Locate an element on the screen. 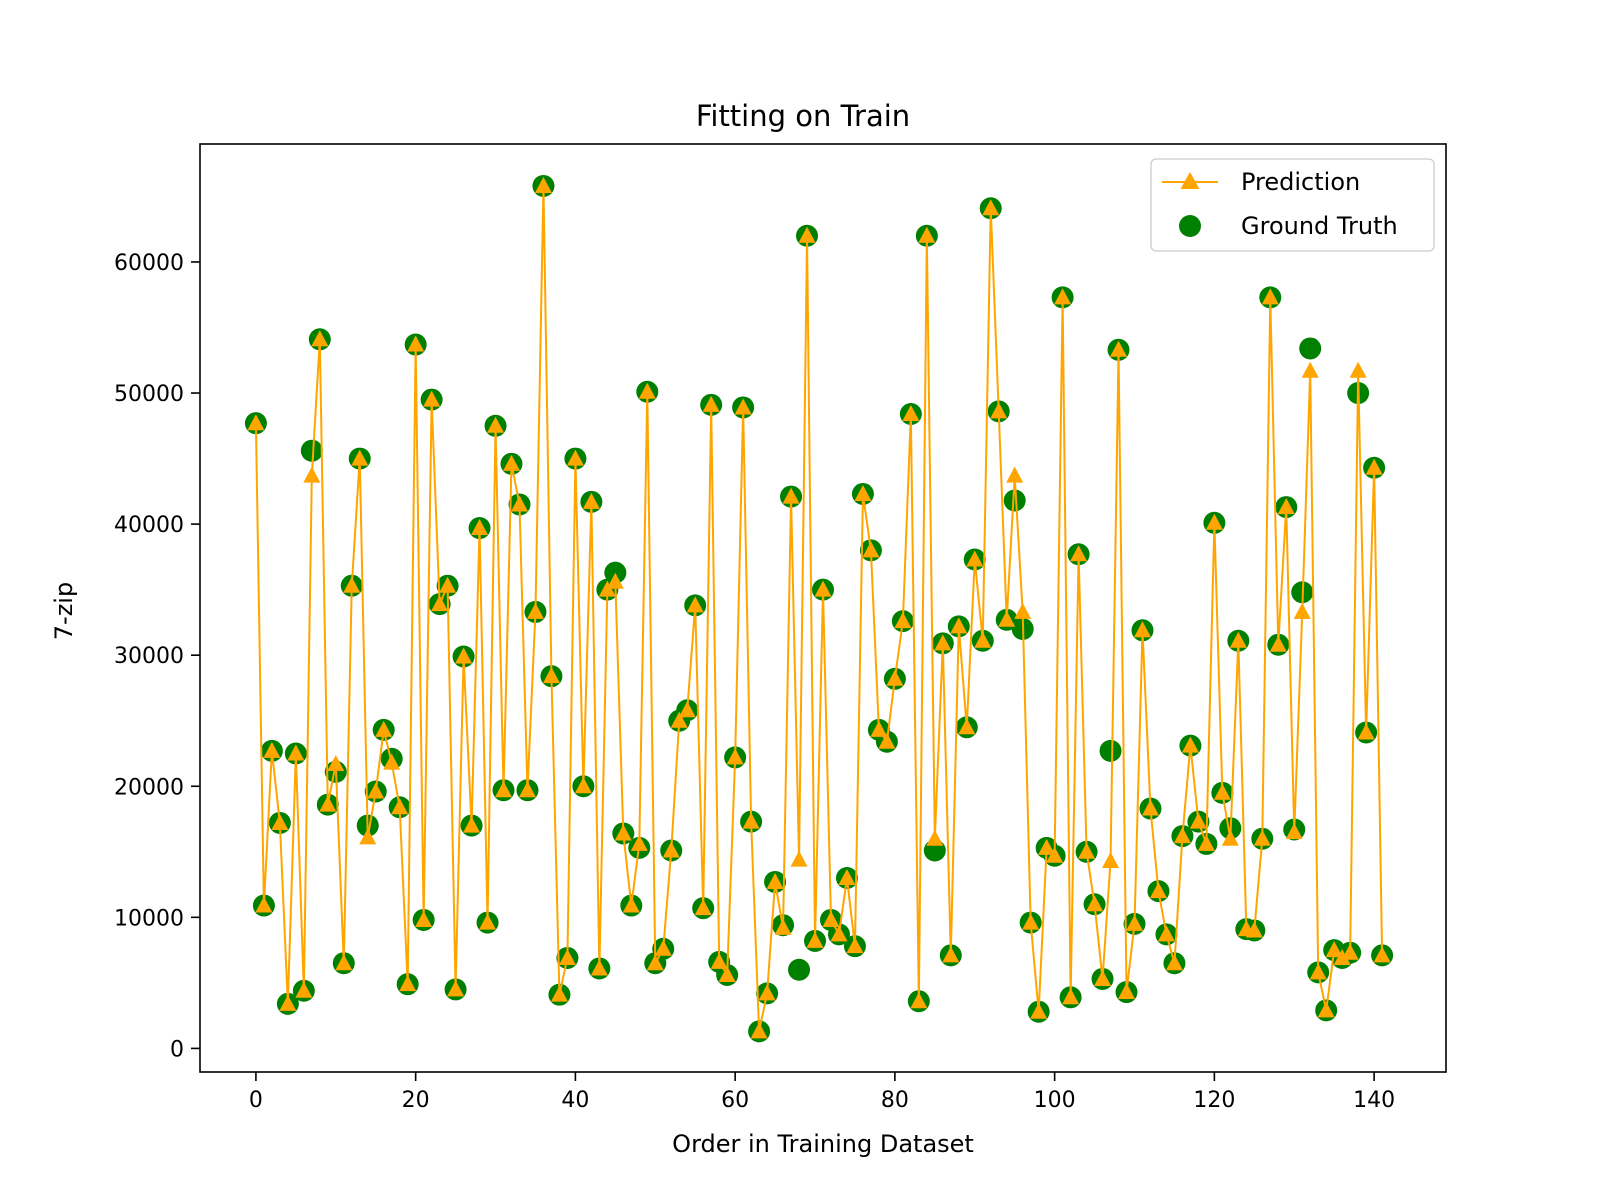  y-axis: 0 10000 20000 30000 40000 50000 60000 is located at coordinates (157, 656).